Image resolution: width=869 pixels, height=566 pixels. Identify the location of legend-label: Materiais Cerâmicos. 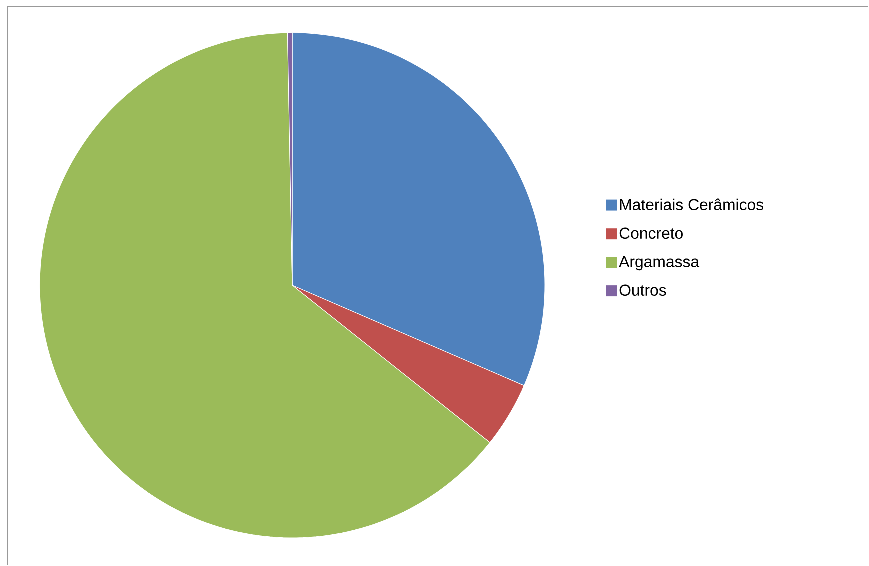
(692, 204).